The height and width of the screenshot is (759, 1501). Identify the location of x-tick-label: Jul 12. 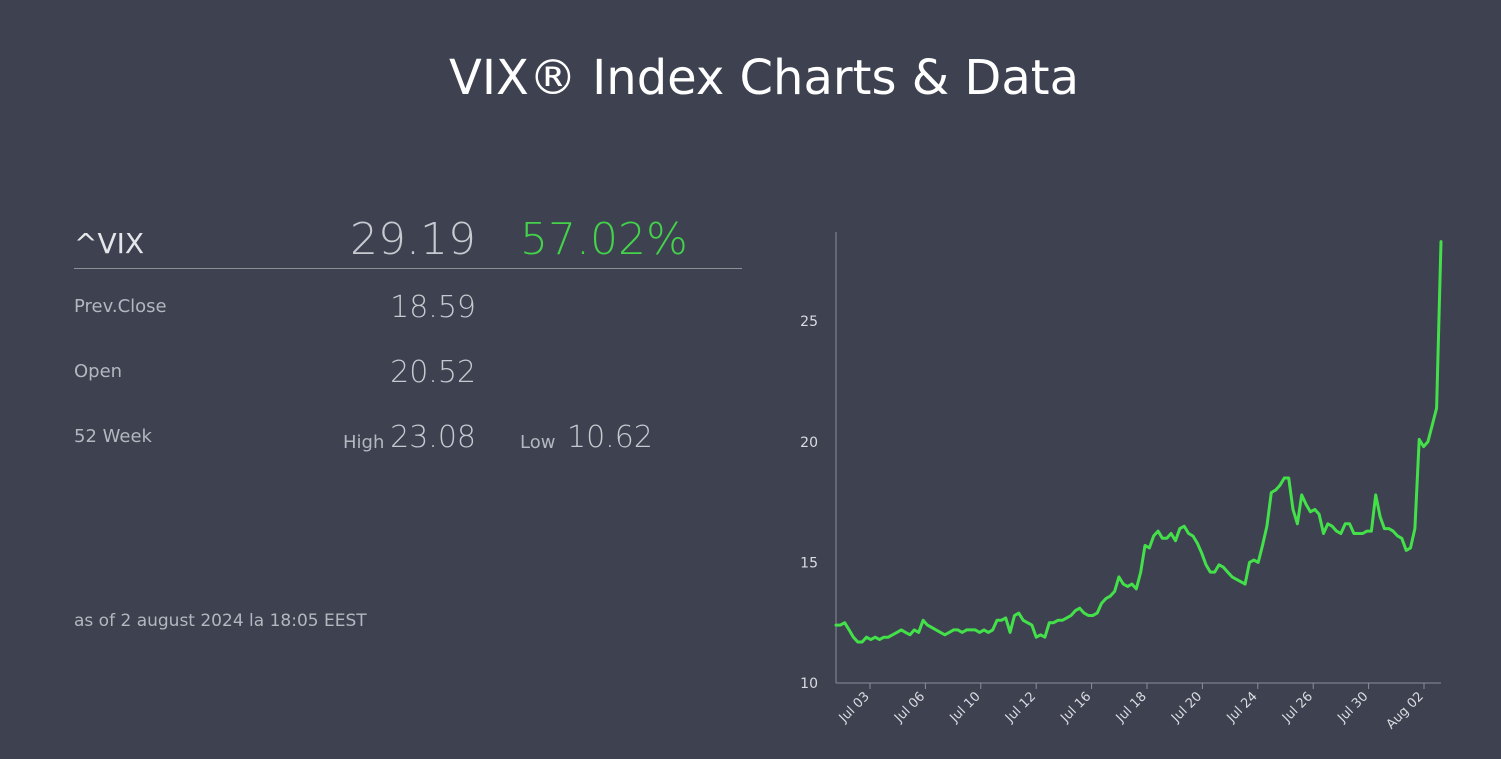
(1020, 707).